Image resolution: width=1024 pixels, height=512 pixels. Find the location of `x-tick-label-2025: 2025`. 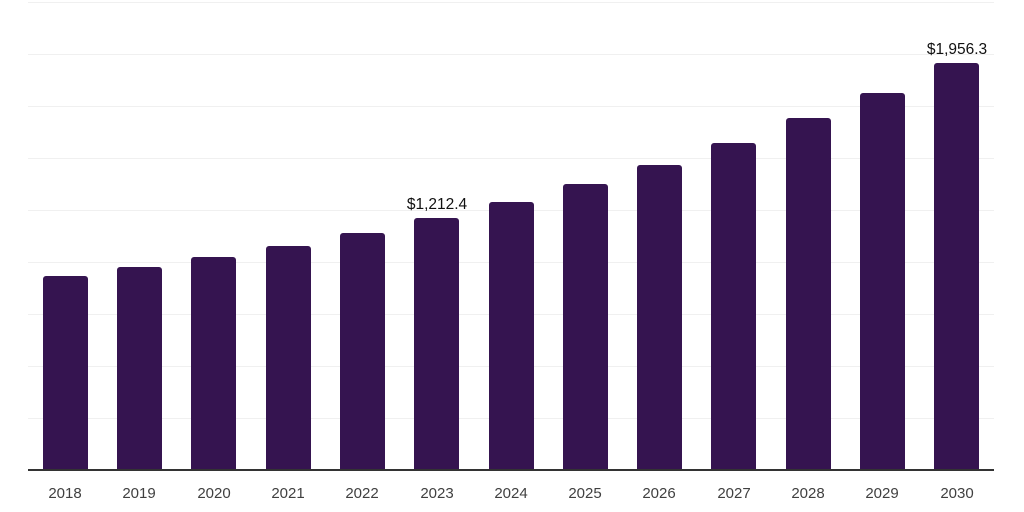

x-tick-label-2025: 2025 is located at coordinates (585, 493).